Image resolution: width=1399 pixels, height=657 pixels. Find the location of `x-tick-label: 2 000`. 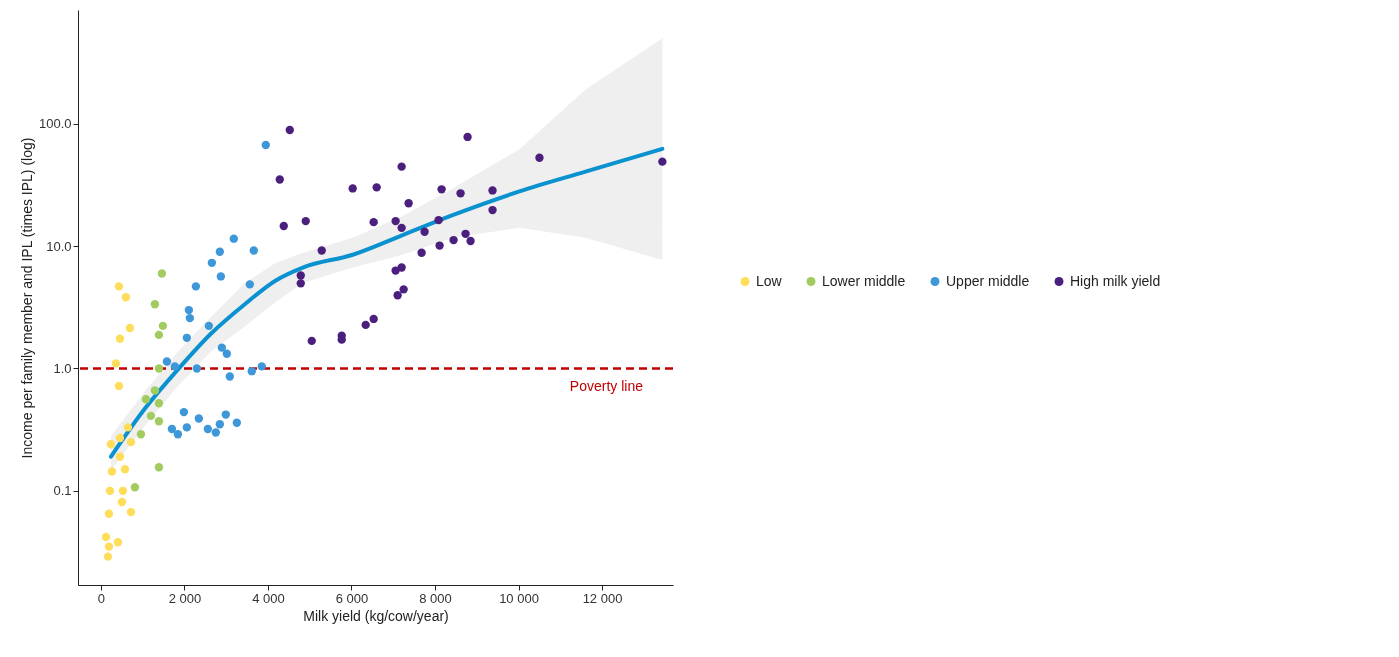

x-tick-label: 2 000 is located at coordinates (185, 598).